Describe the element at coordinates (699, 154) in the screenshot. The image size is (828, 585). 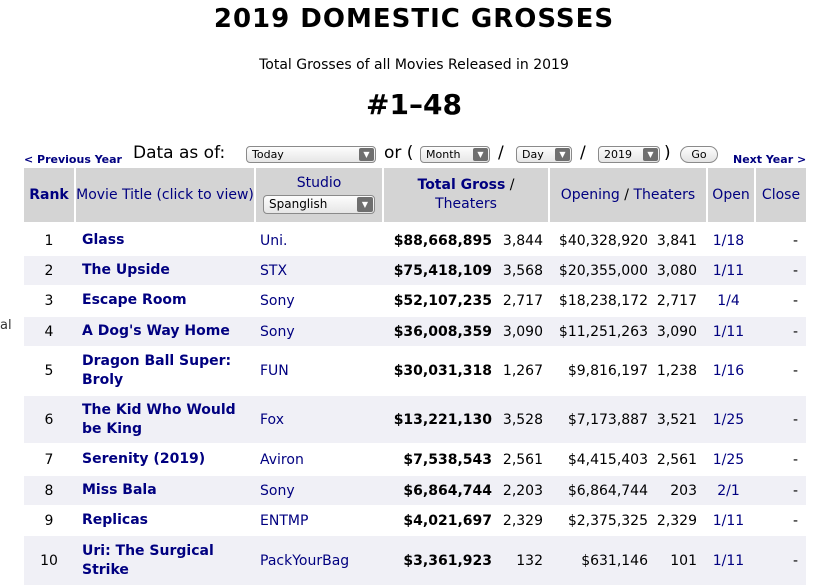
I see `go-button: Go` at that location.